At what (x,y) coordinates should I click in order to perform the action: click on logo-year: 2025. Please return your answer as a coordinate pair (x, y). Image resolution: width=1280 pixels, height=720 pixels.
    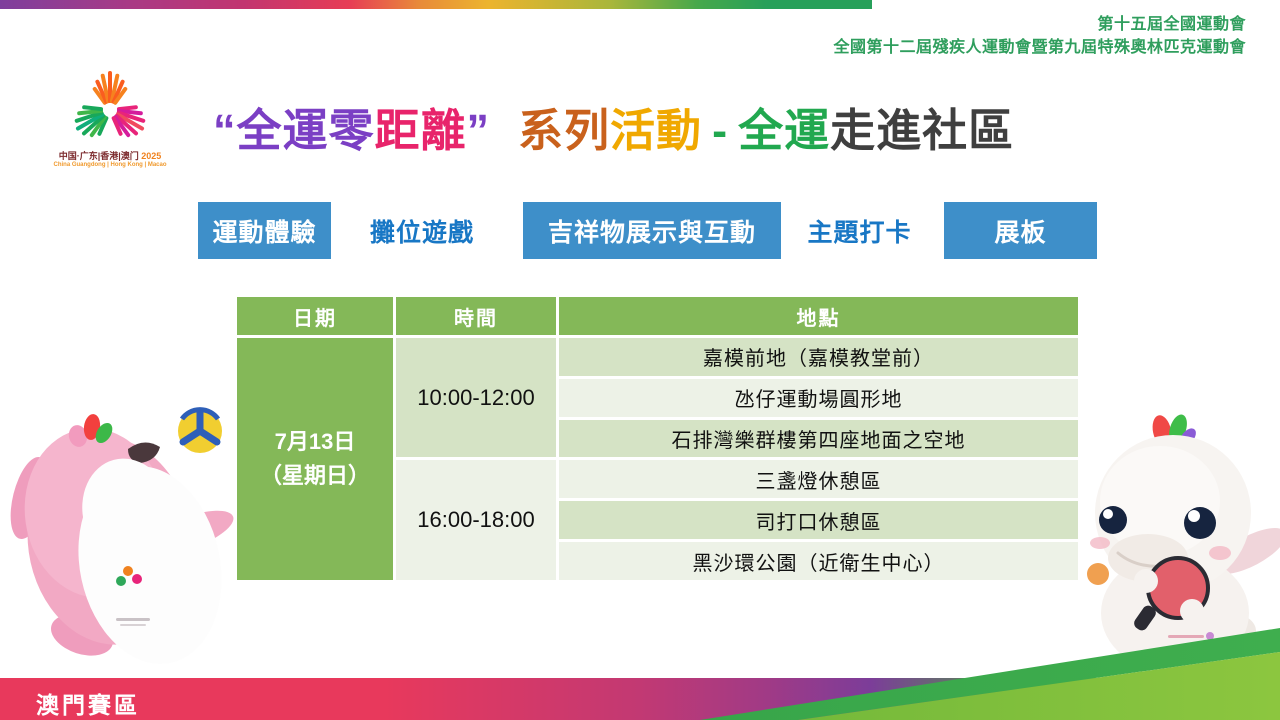
    Looking at the image, I should click on (151, 156).